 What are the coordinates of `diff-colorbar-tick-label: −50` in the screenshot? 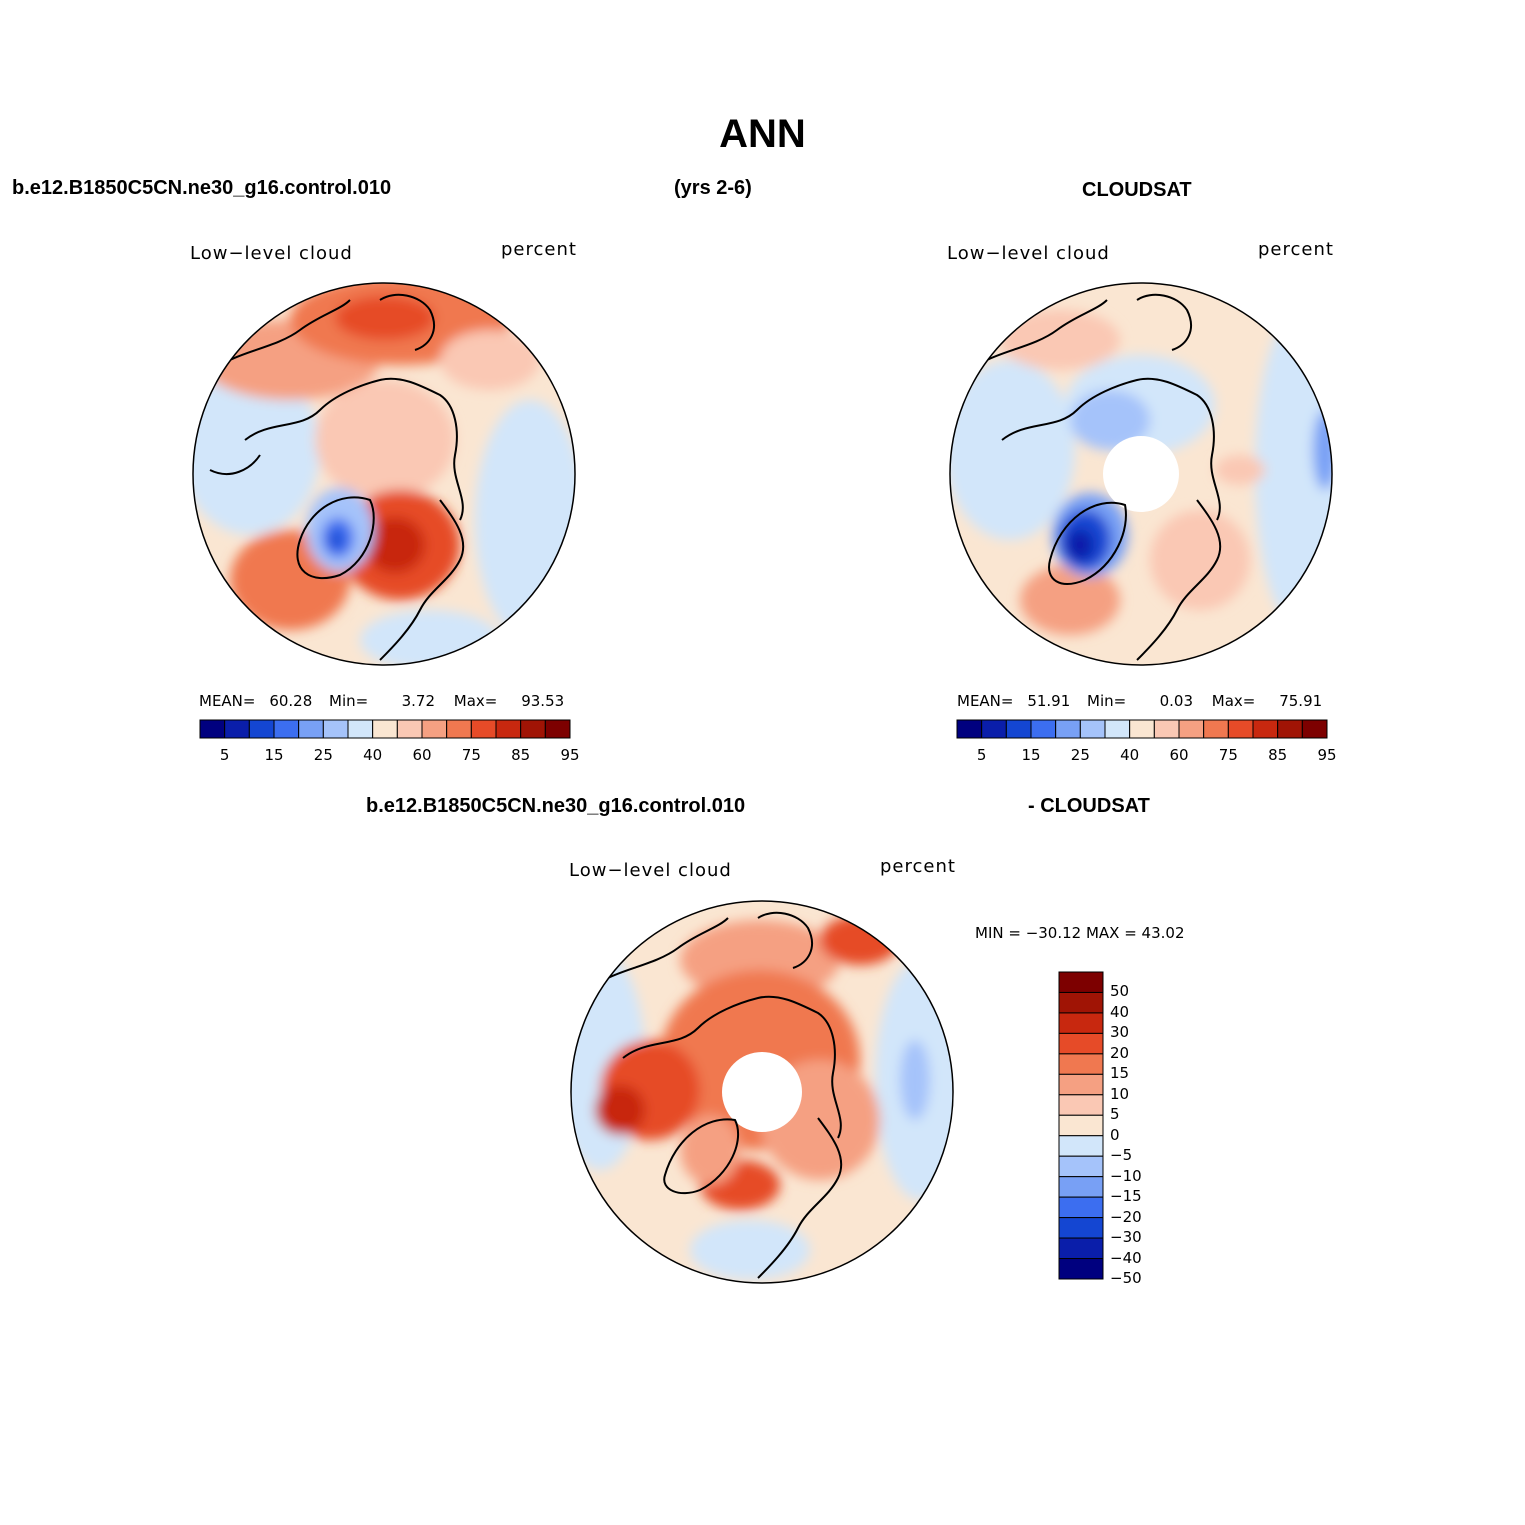 It's located at (1126, 1278).